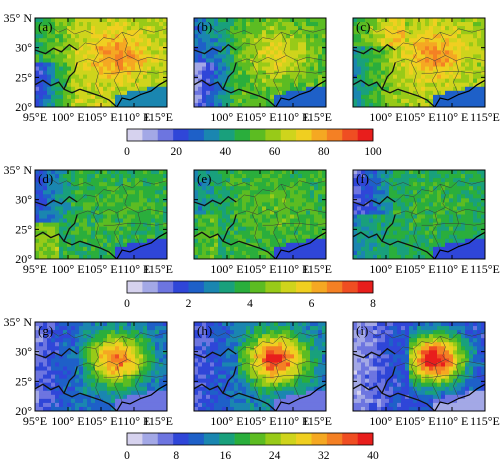 Image resolution: width=500 pixels, height=464 pixels. Describe the element at coordinates (226, 456) in the screenshot. I see `colorbar-tick-label: 16` at that location.